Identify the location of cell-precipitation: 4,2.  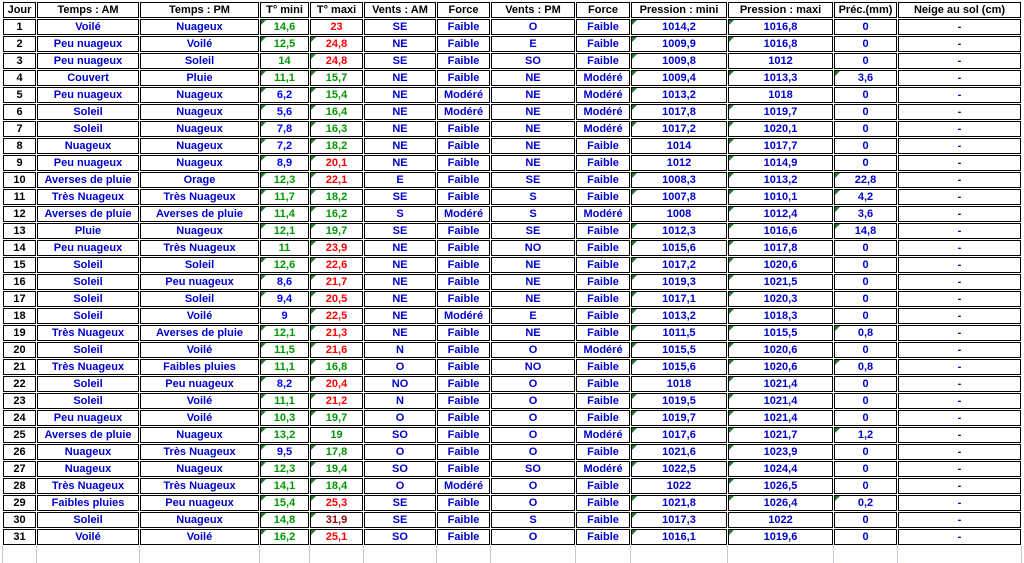
(865, 197).